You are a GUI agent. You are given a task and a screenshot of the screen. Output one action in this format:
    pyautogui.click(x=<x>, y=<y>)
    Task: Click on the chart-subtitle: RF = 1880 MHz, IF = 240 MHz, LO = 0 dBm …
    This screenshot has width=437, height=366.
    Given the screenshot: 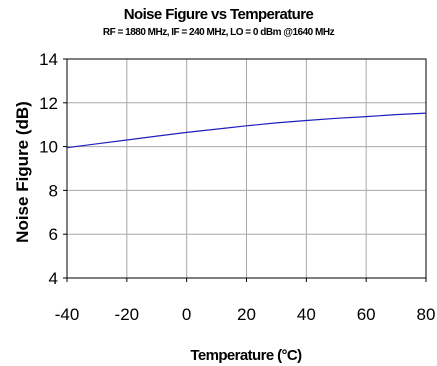 What is the action you would take?
    pyautogui.click(x=218, y=32)
    